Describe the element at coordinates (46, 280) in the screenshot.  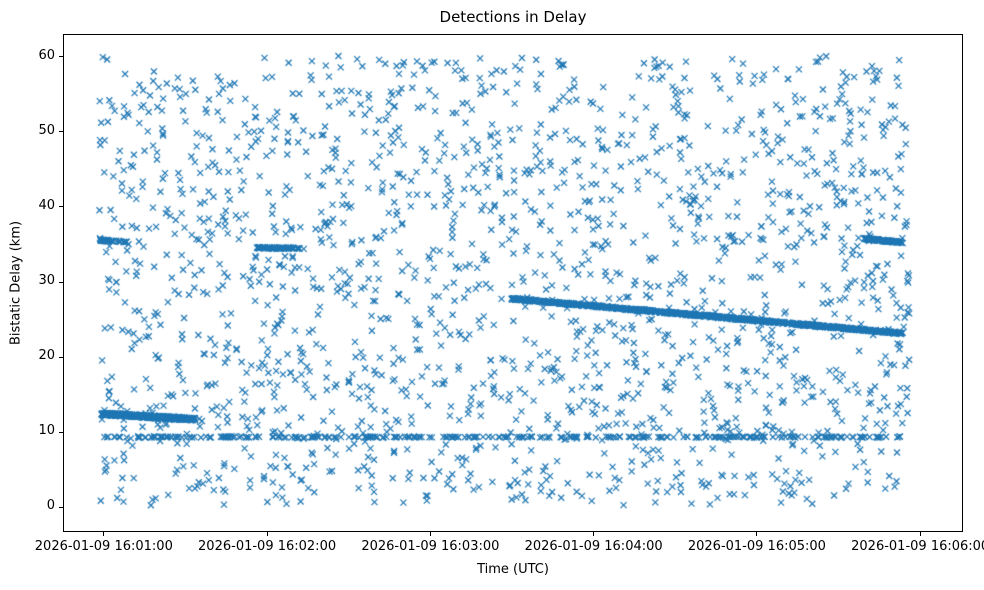
I see `y-tick-label: 30` at that location.